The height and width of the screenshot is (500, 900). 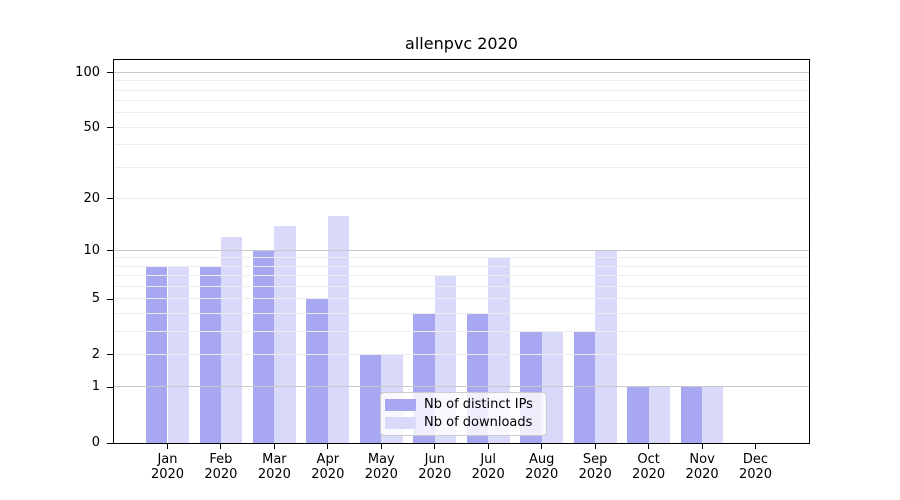 I want to click on x-tick-label-month: Nov, so click(x=702, y=459).